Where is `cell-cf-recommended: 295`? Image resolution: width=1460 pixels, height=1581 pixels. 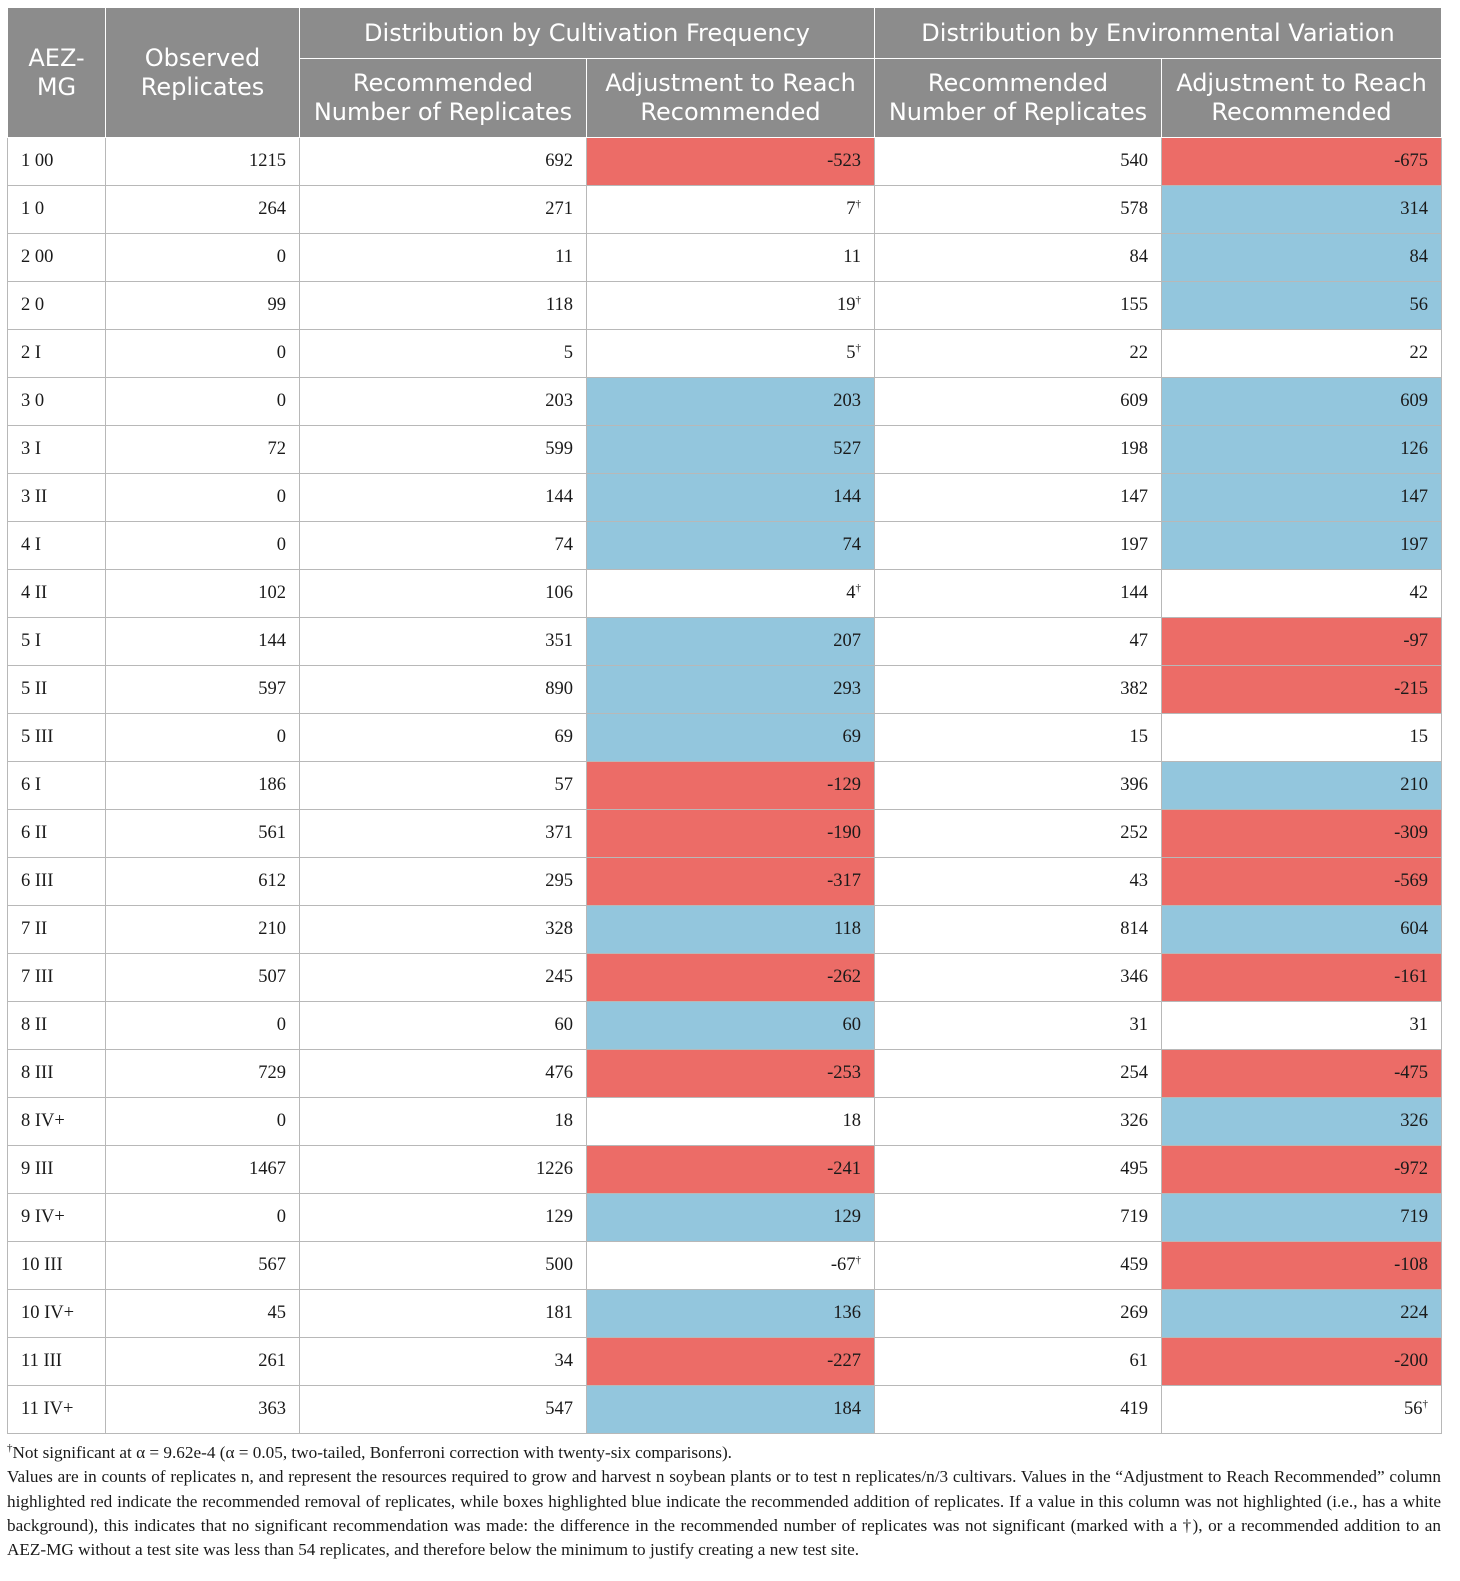 cell-cf-recommended: 295 is located at coordinates (443, 881).